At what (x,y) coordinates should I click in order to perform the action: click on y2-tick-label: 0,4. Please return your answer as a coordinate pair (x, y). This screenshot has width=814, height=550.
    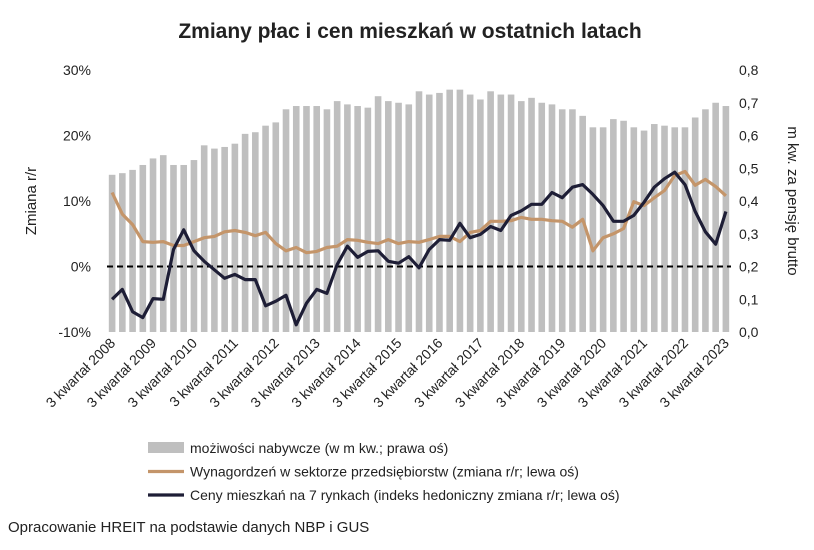
    Looking at the image, I should click on (749, 201).